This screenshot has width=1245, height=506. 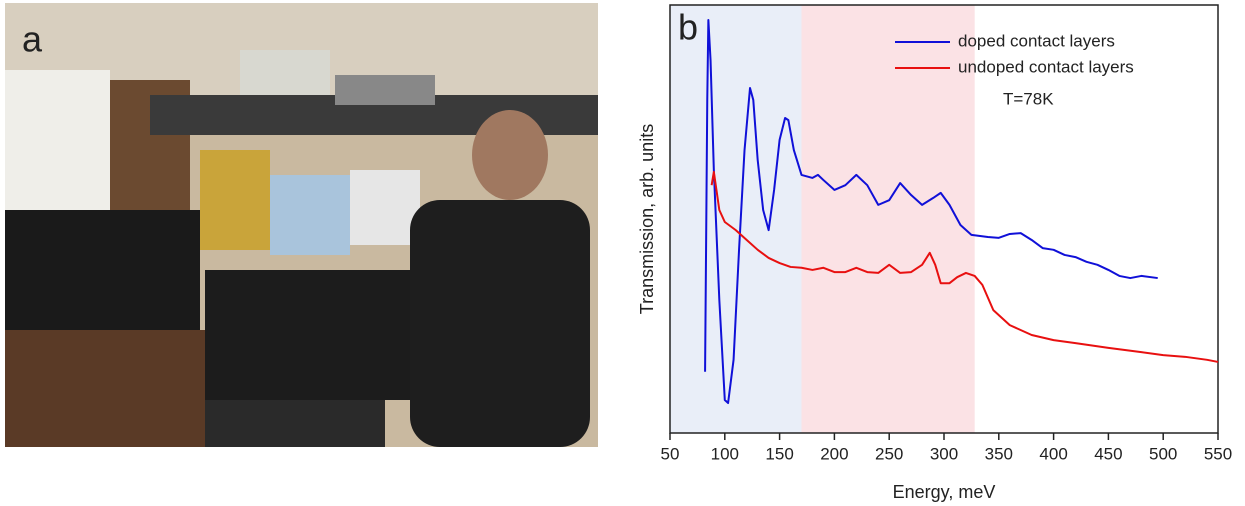 I want to click on x-tick-label: 50, so click(x=670, y=453).